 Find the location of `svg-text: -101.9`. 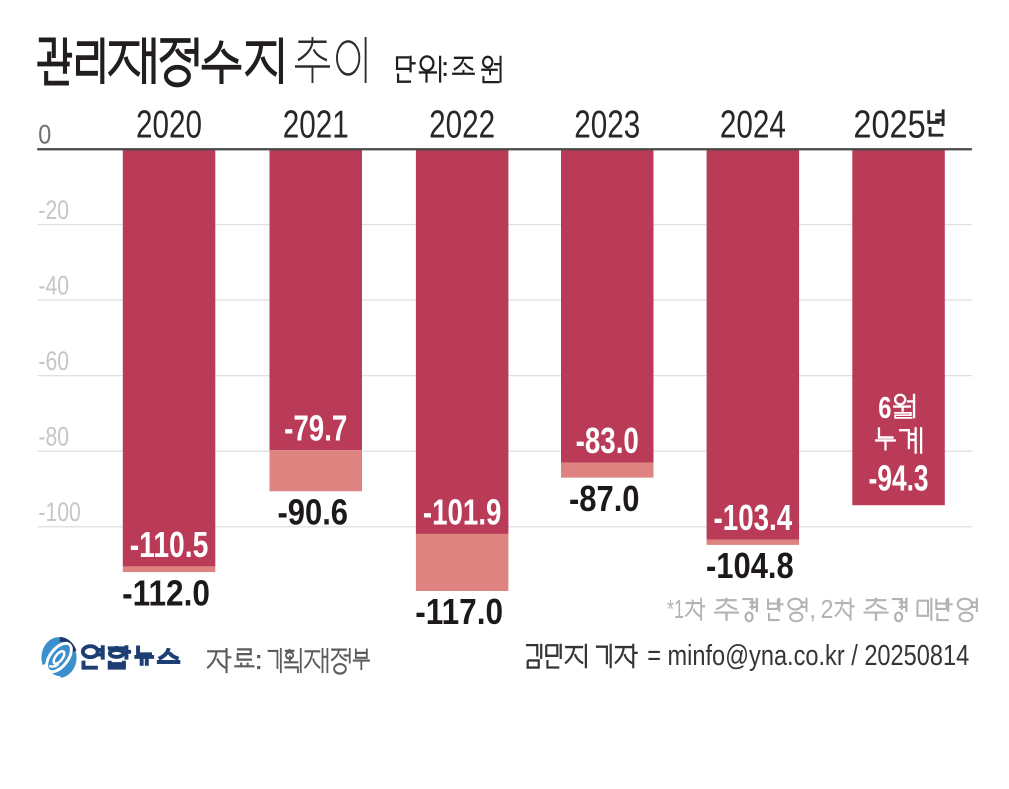

svg-text: -101.9 is located at coordinates (462, 511).